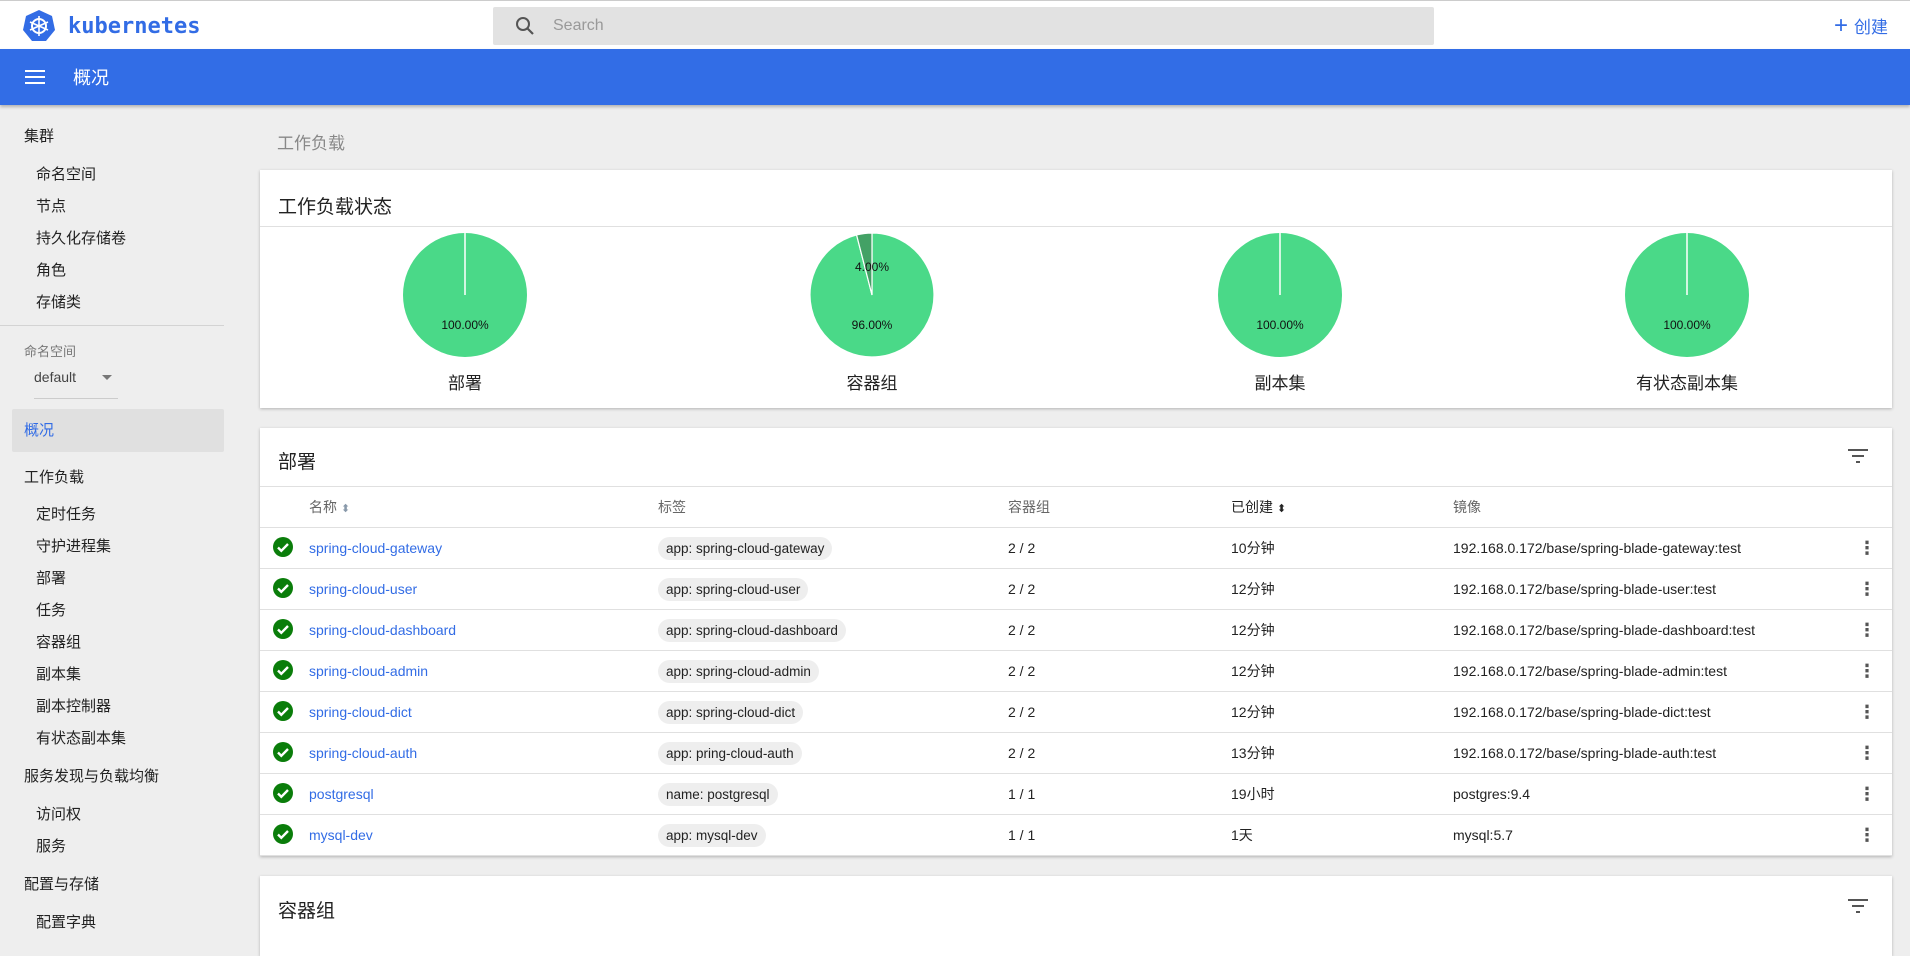 The width and height of the screenshot is (1910, 956). What do you see at coordinates (39, 136) in the screenshot?
I see `sidebar-section-cluster: 集群` at bounding box center [39, 136].